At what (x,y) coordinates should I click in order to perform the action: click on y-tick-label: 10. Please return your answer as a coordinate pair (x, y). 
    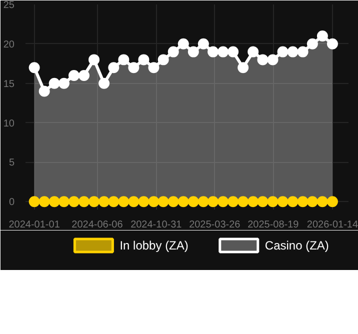
    Looking at the image, I should click on (9, 124).